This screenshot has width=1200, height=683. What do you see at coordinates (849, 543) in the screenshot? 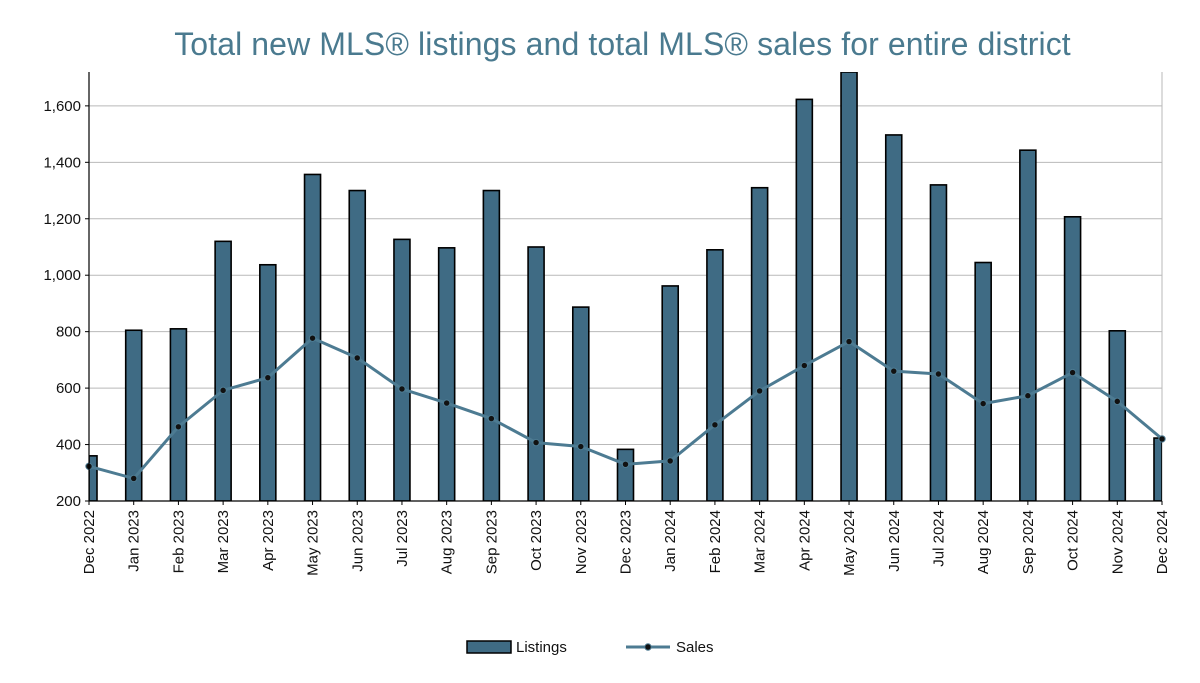
I see `x-tick-label: May 2024` at bounding box center [849, 543].